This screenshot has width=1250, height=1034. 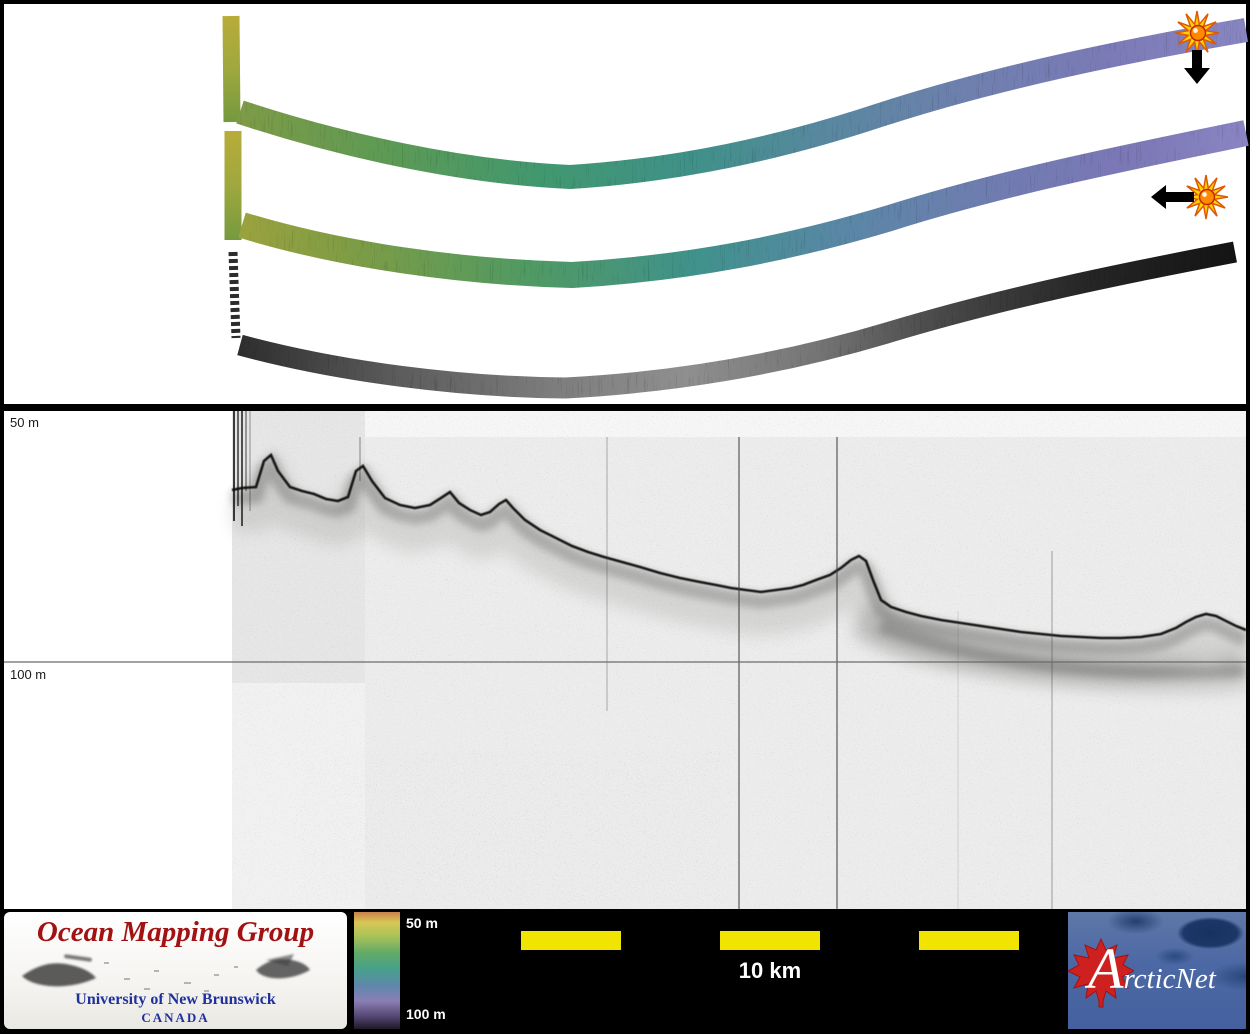 I want to click on omg-sketch-art, so click(x=166, y=973).